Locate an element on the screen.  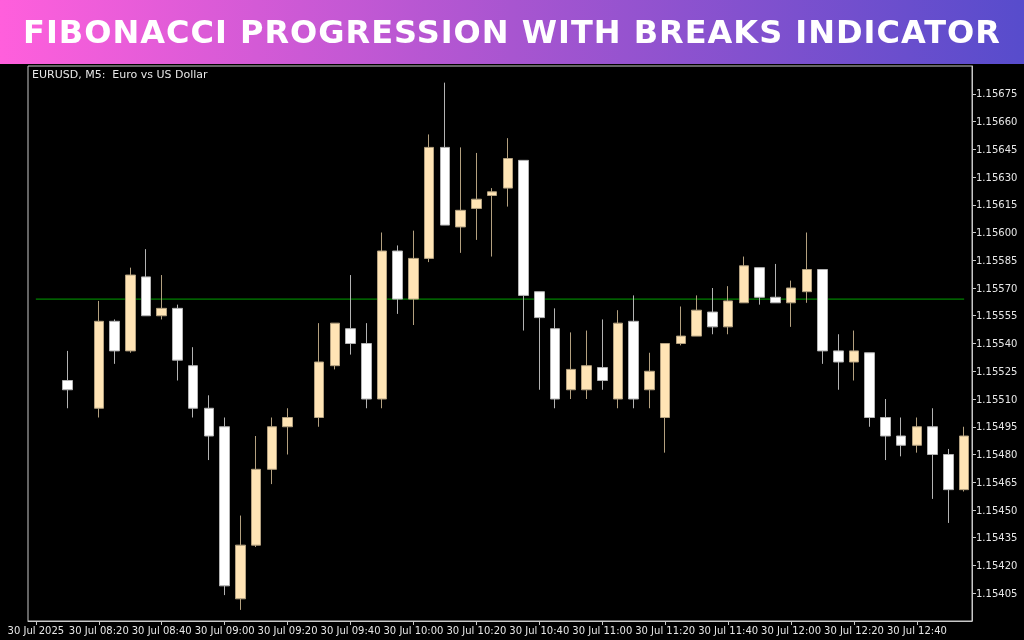
y-tick-label: 1.15495 is located at coordinates (997, 427).